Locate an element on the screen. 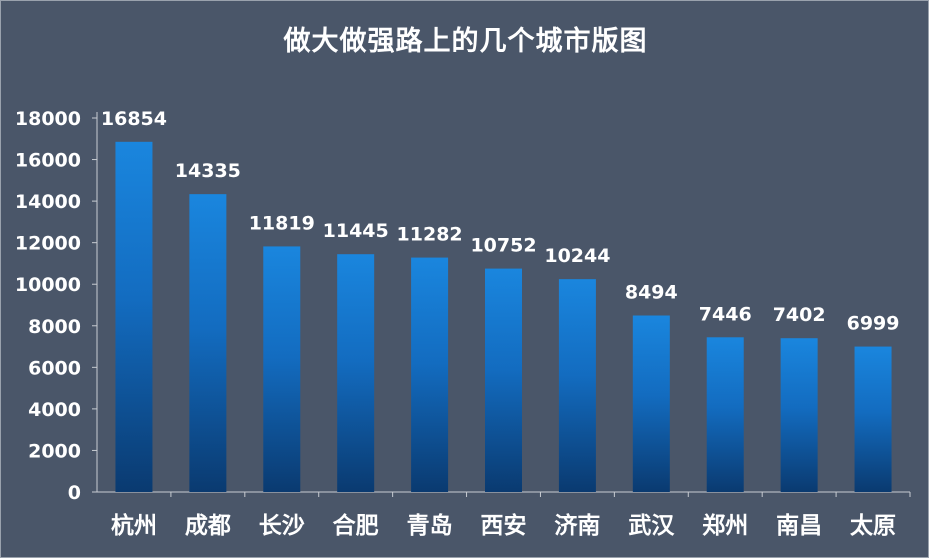 This screenshot has width=929, height=558. data-label: 11445 is located at coordinates (356, 231).